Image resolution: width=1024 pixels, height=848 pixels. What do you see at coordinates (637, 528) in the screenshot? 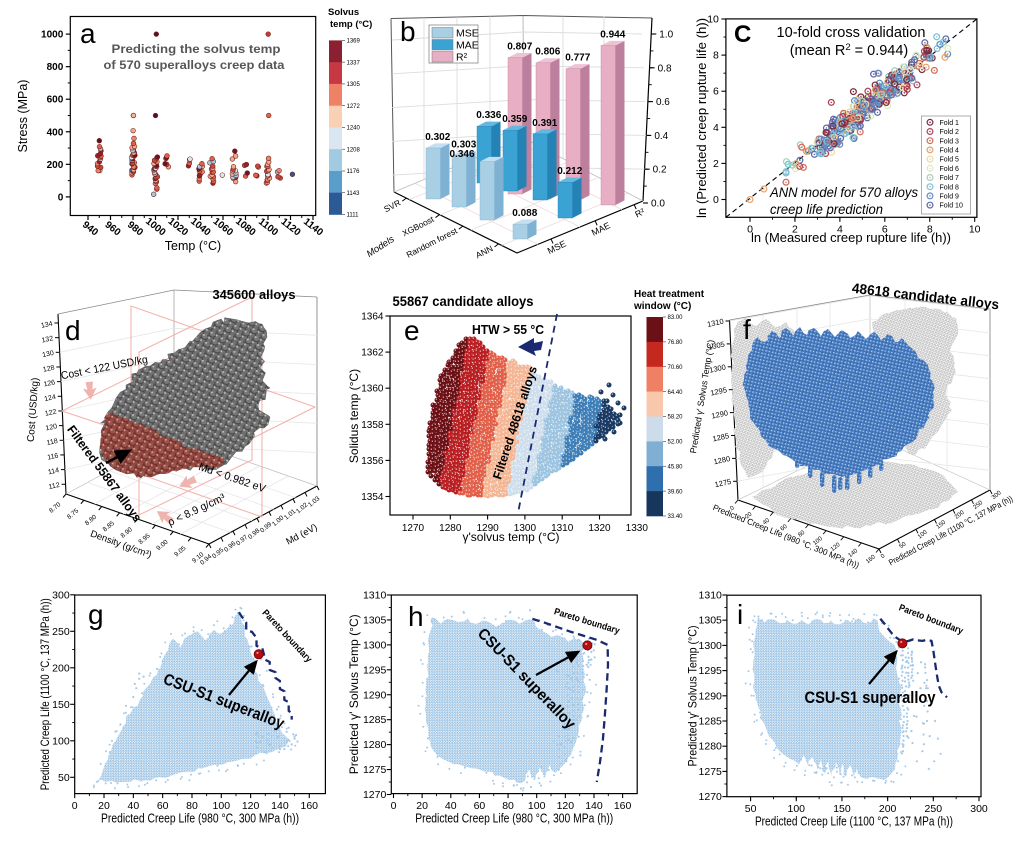
I see `svg-text: 1330` at bounding box center [637, 528].